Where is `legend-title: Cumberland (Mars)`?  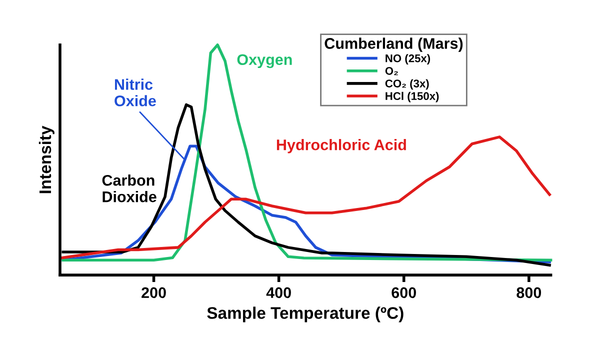
legend-title: Cumberland (Mars) is located at coordinates (393, 45).